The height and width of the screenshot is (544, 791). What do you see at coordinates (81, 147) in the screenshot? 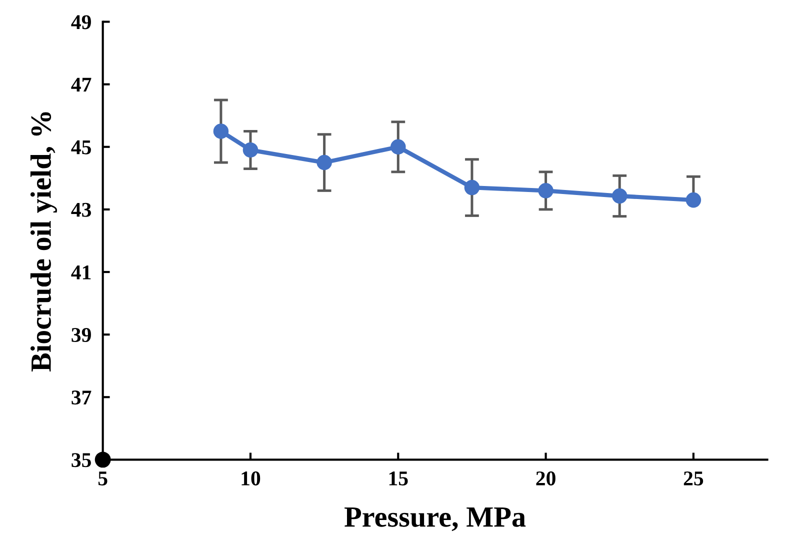
I see `y-tick-label: 45` at bounding box center [81, 147].